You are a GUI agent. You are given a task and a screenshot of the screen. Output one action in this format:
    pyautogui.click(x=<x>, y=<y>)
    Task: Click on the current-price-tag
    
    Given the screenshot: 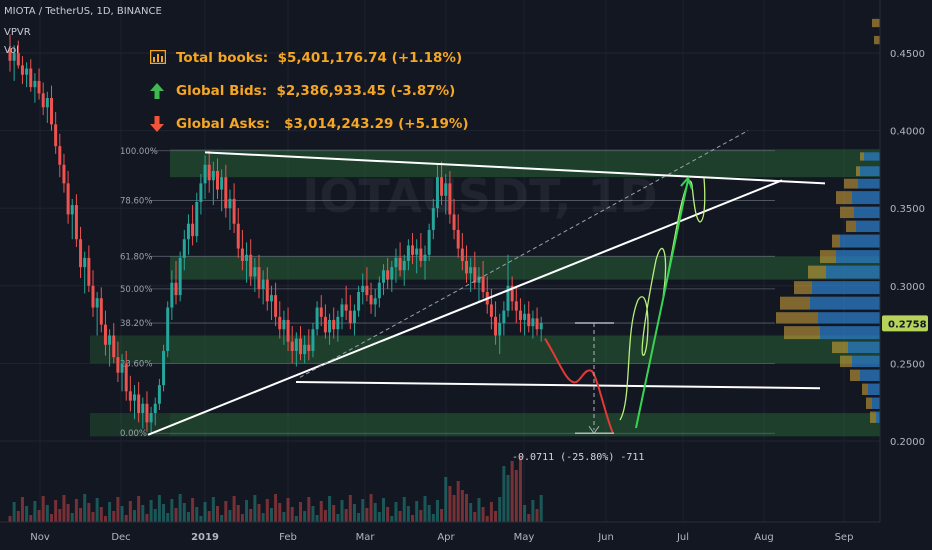 What is the action you would take?
    pyautogui.click(x=905, y=323)
    